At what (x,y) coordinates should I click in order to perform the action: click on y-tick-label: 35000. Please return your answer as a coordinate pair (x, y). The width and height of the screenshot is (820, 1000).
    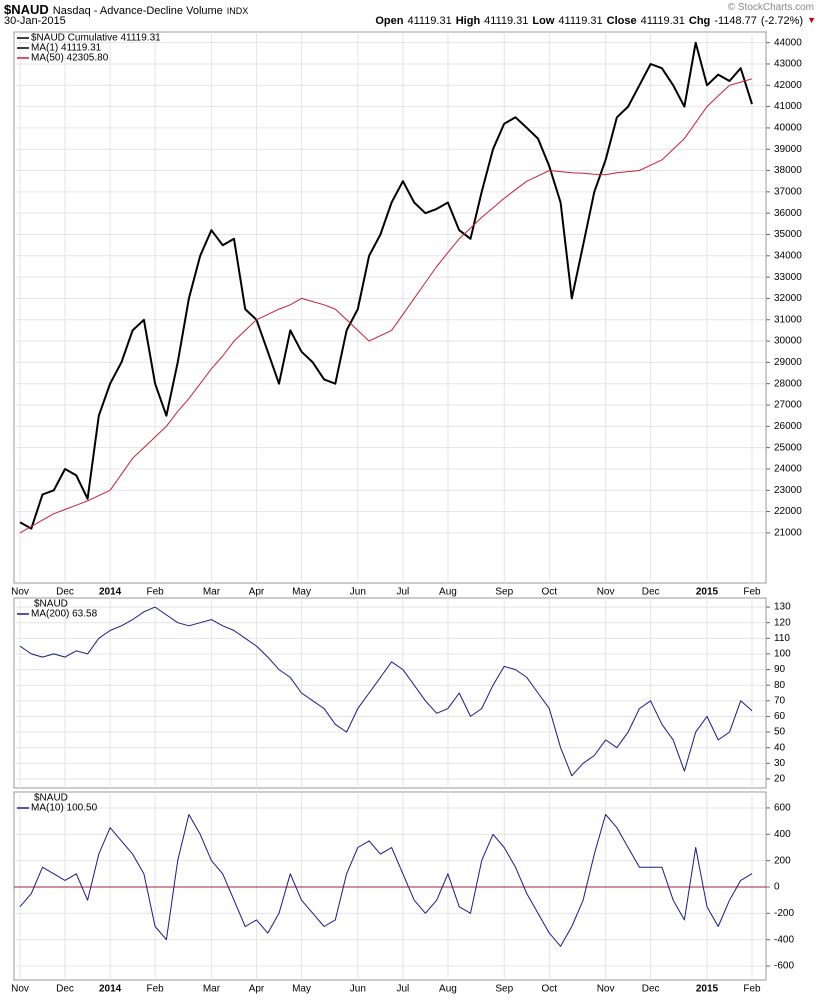
    Looking at the image, I should click on (788, 234).